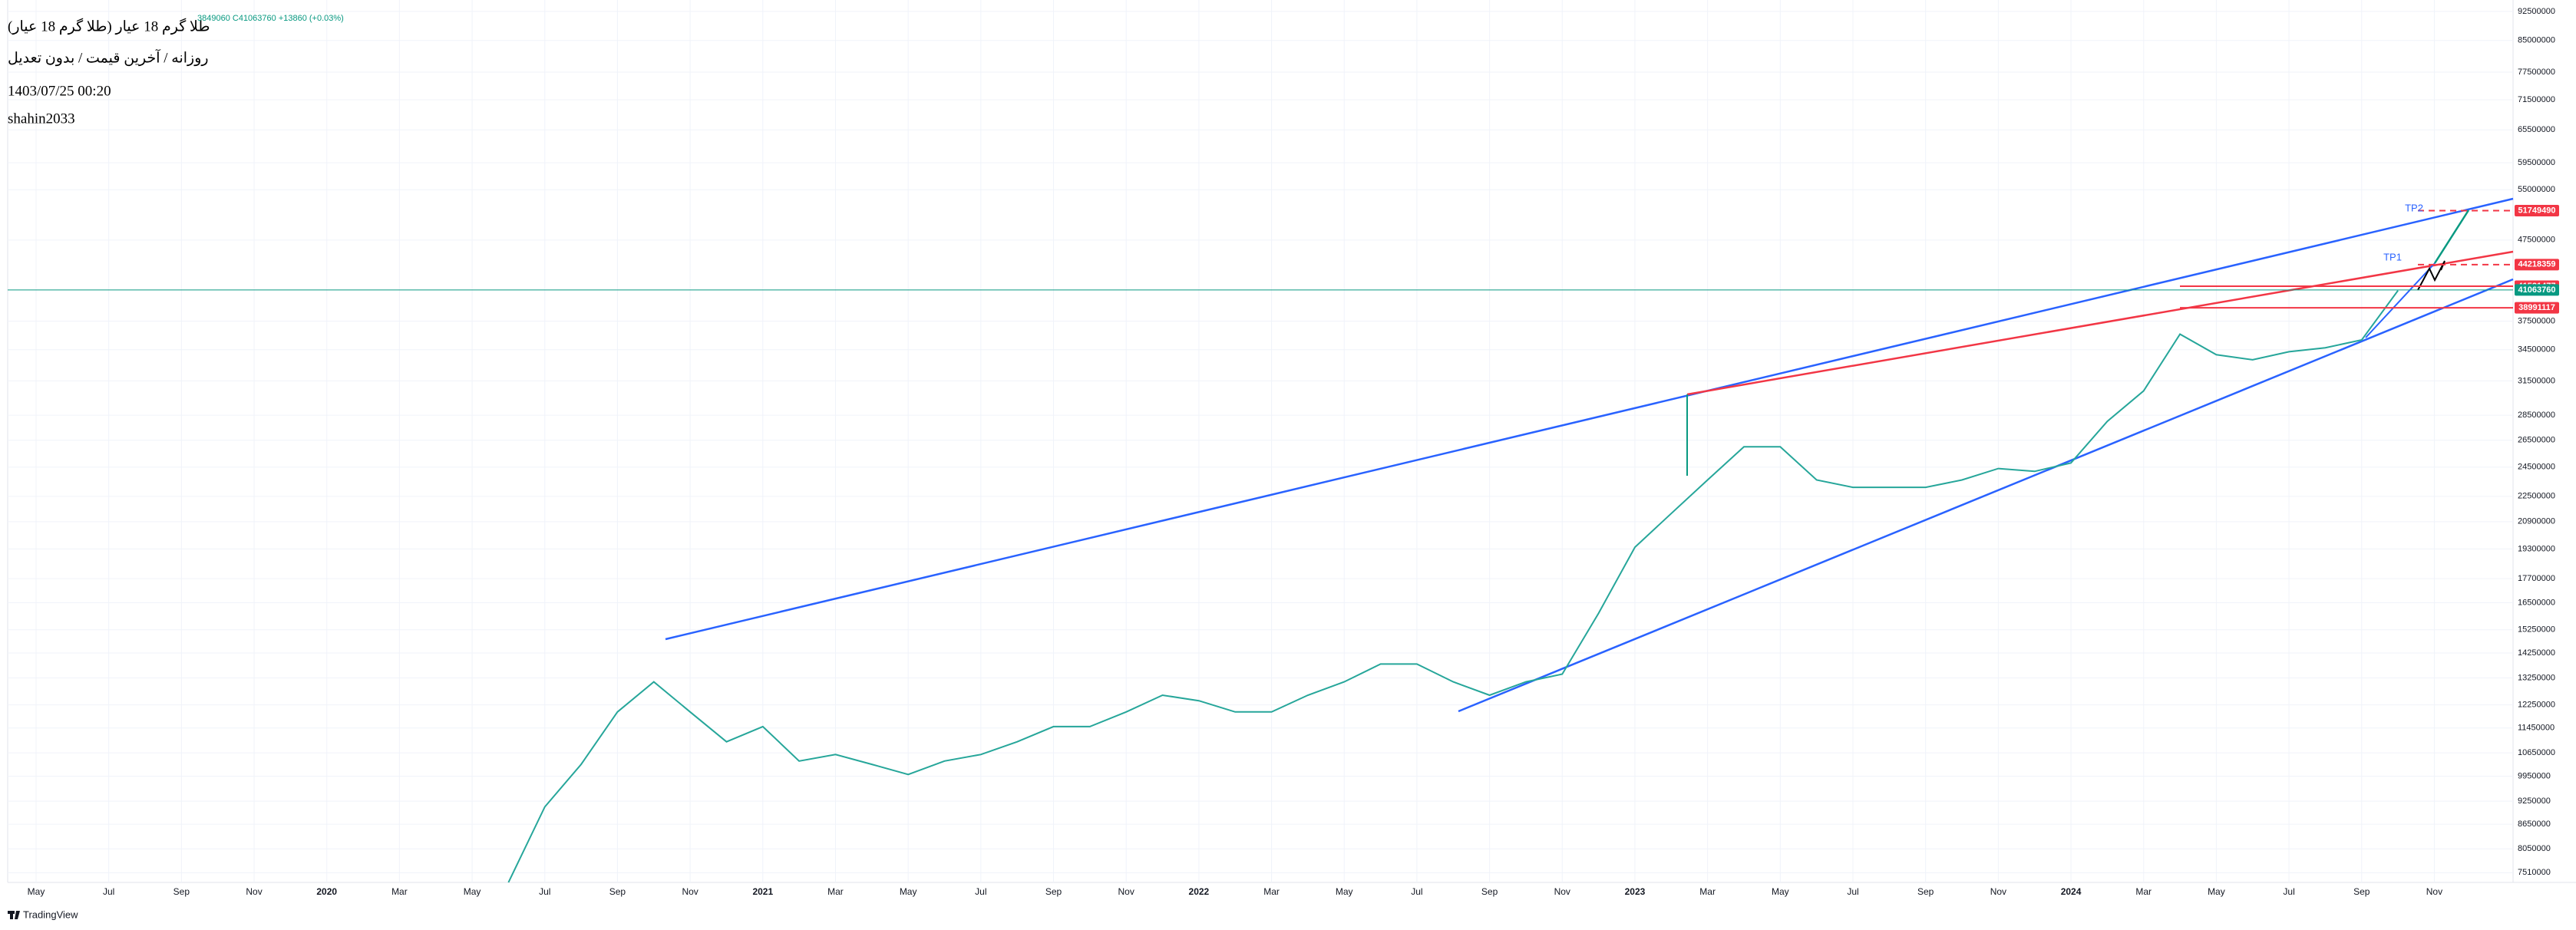  I want to click on y-tick-label: 14250000, so click(2536, 653).